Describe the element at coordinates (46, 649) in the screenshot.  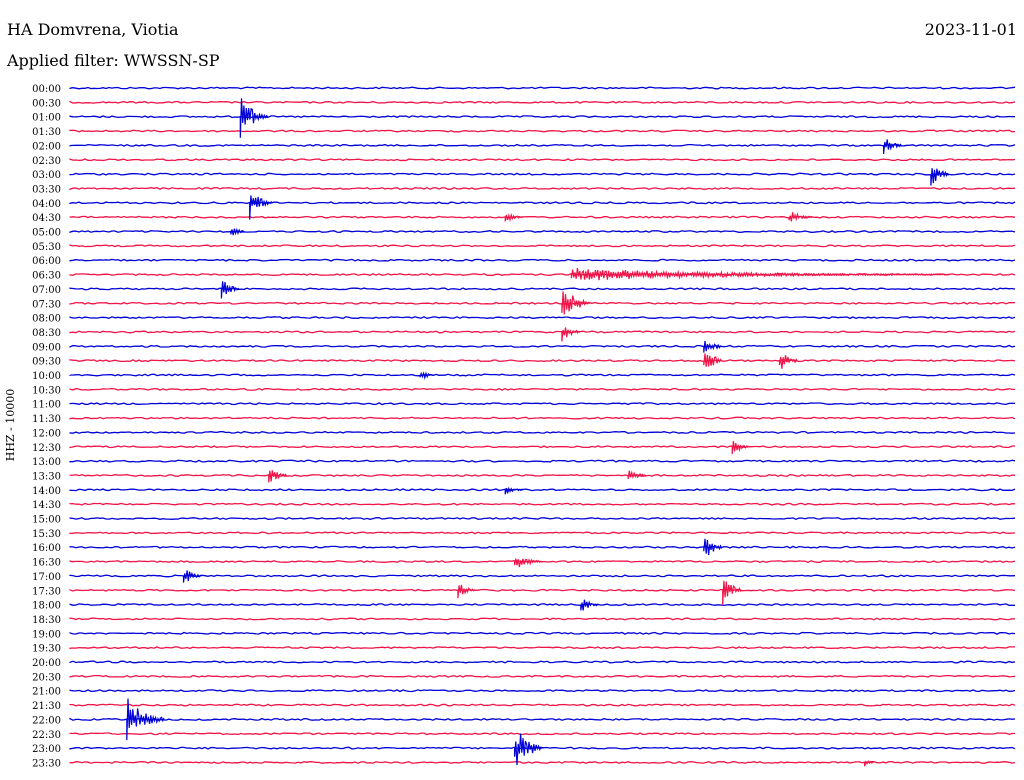
I see `row-time-label: 19:30` at that location.